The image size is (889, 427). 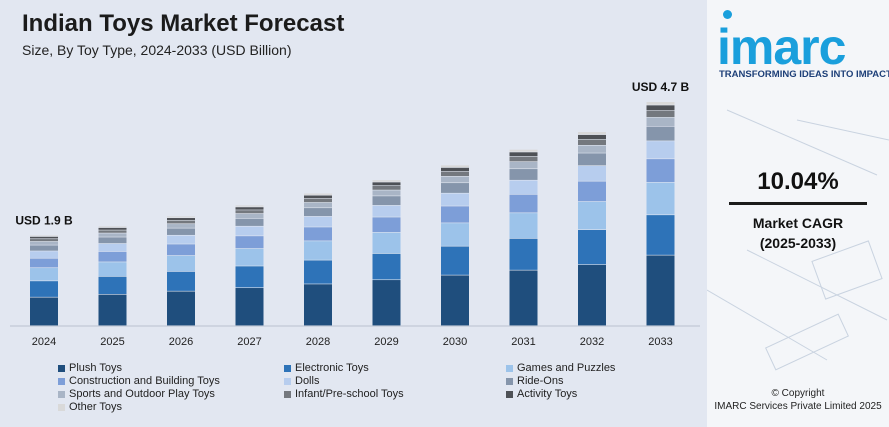 What do you see at coordinates (90, 368) in the screenshot?
I see `legend-item: Plush Toys` at bounding box center [90, 368].